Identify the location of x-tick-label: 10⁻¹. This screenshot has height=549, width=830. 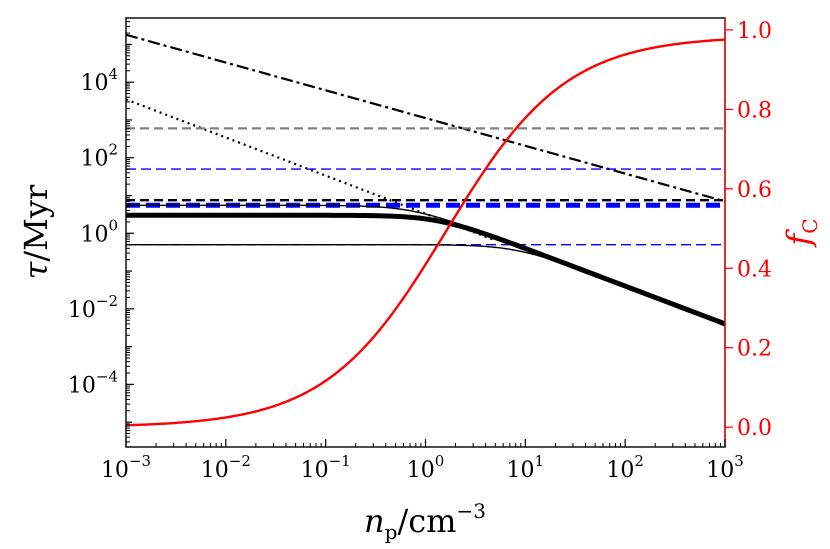
(326, 467).